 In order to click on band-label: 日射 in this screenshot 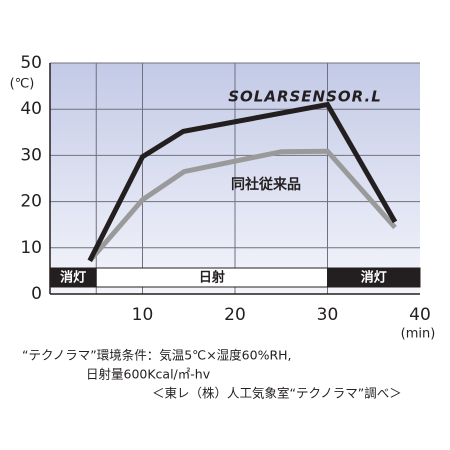, I will do `click(212, 278)`.